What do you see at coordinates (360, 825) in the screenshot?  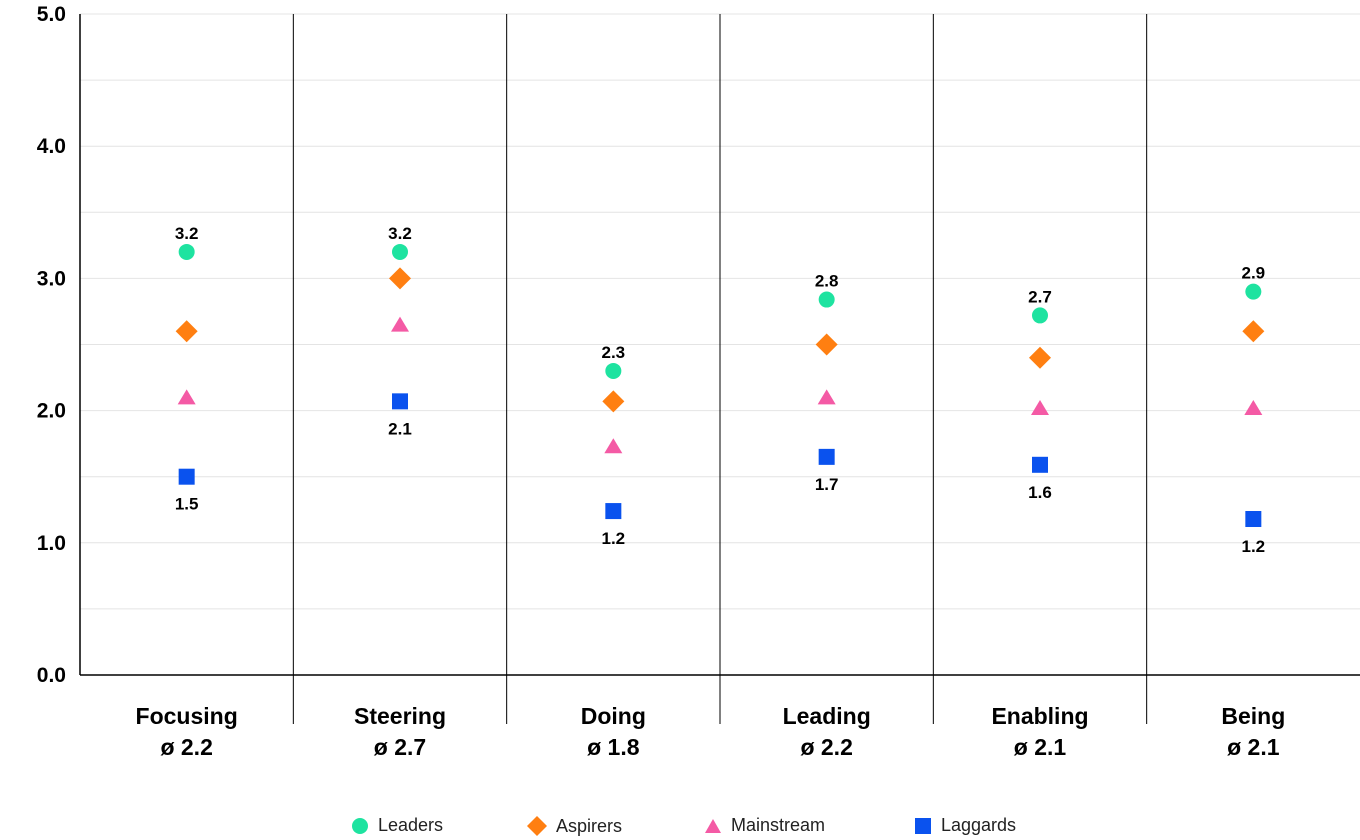 I see `circle-marker-icon` at bounding box center [360, 825].